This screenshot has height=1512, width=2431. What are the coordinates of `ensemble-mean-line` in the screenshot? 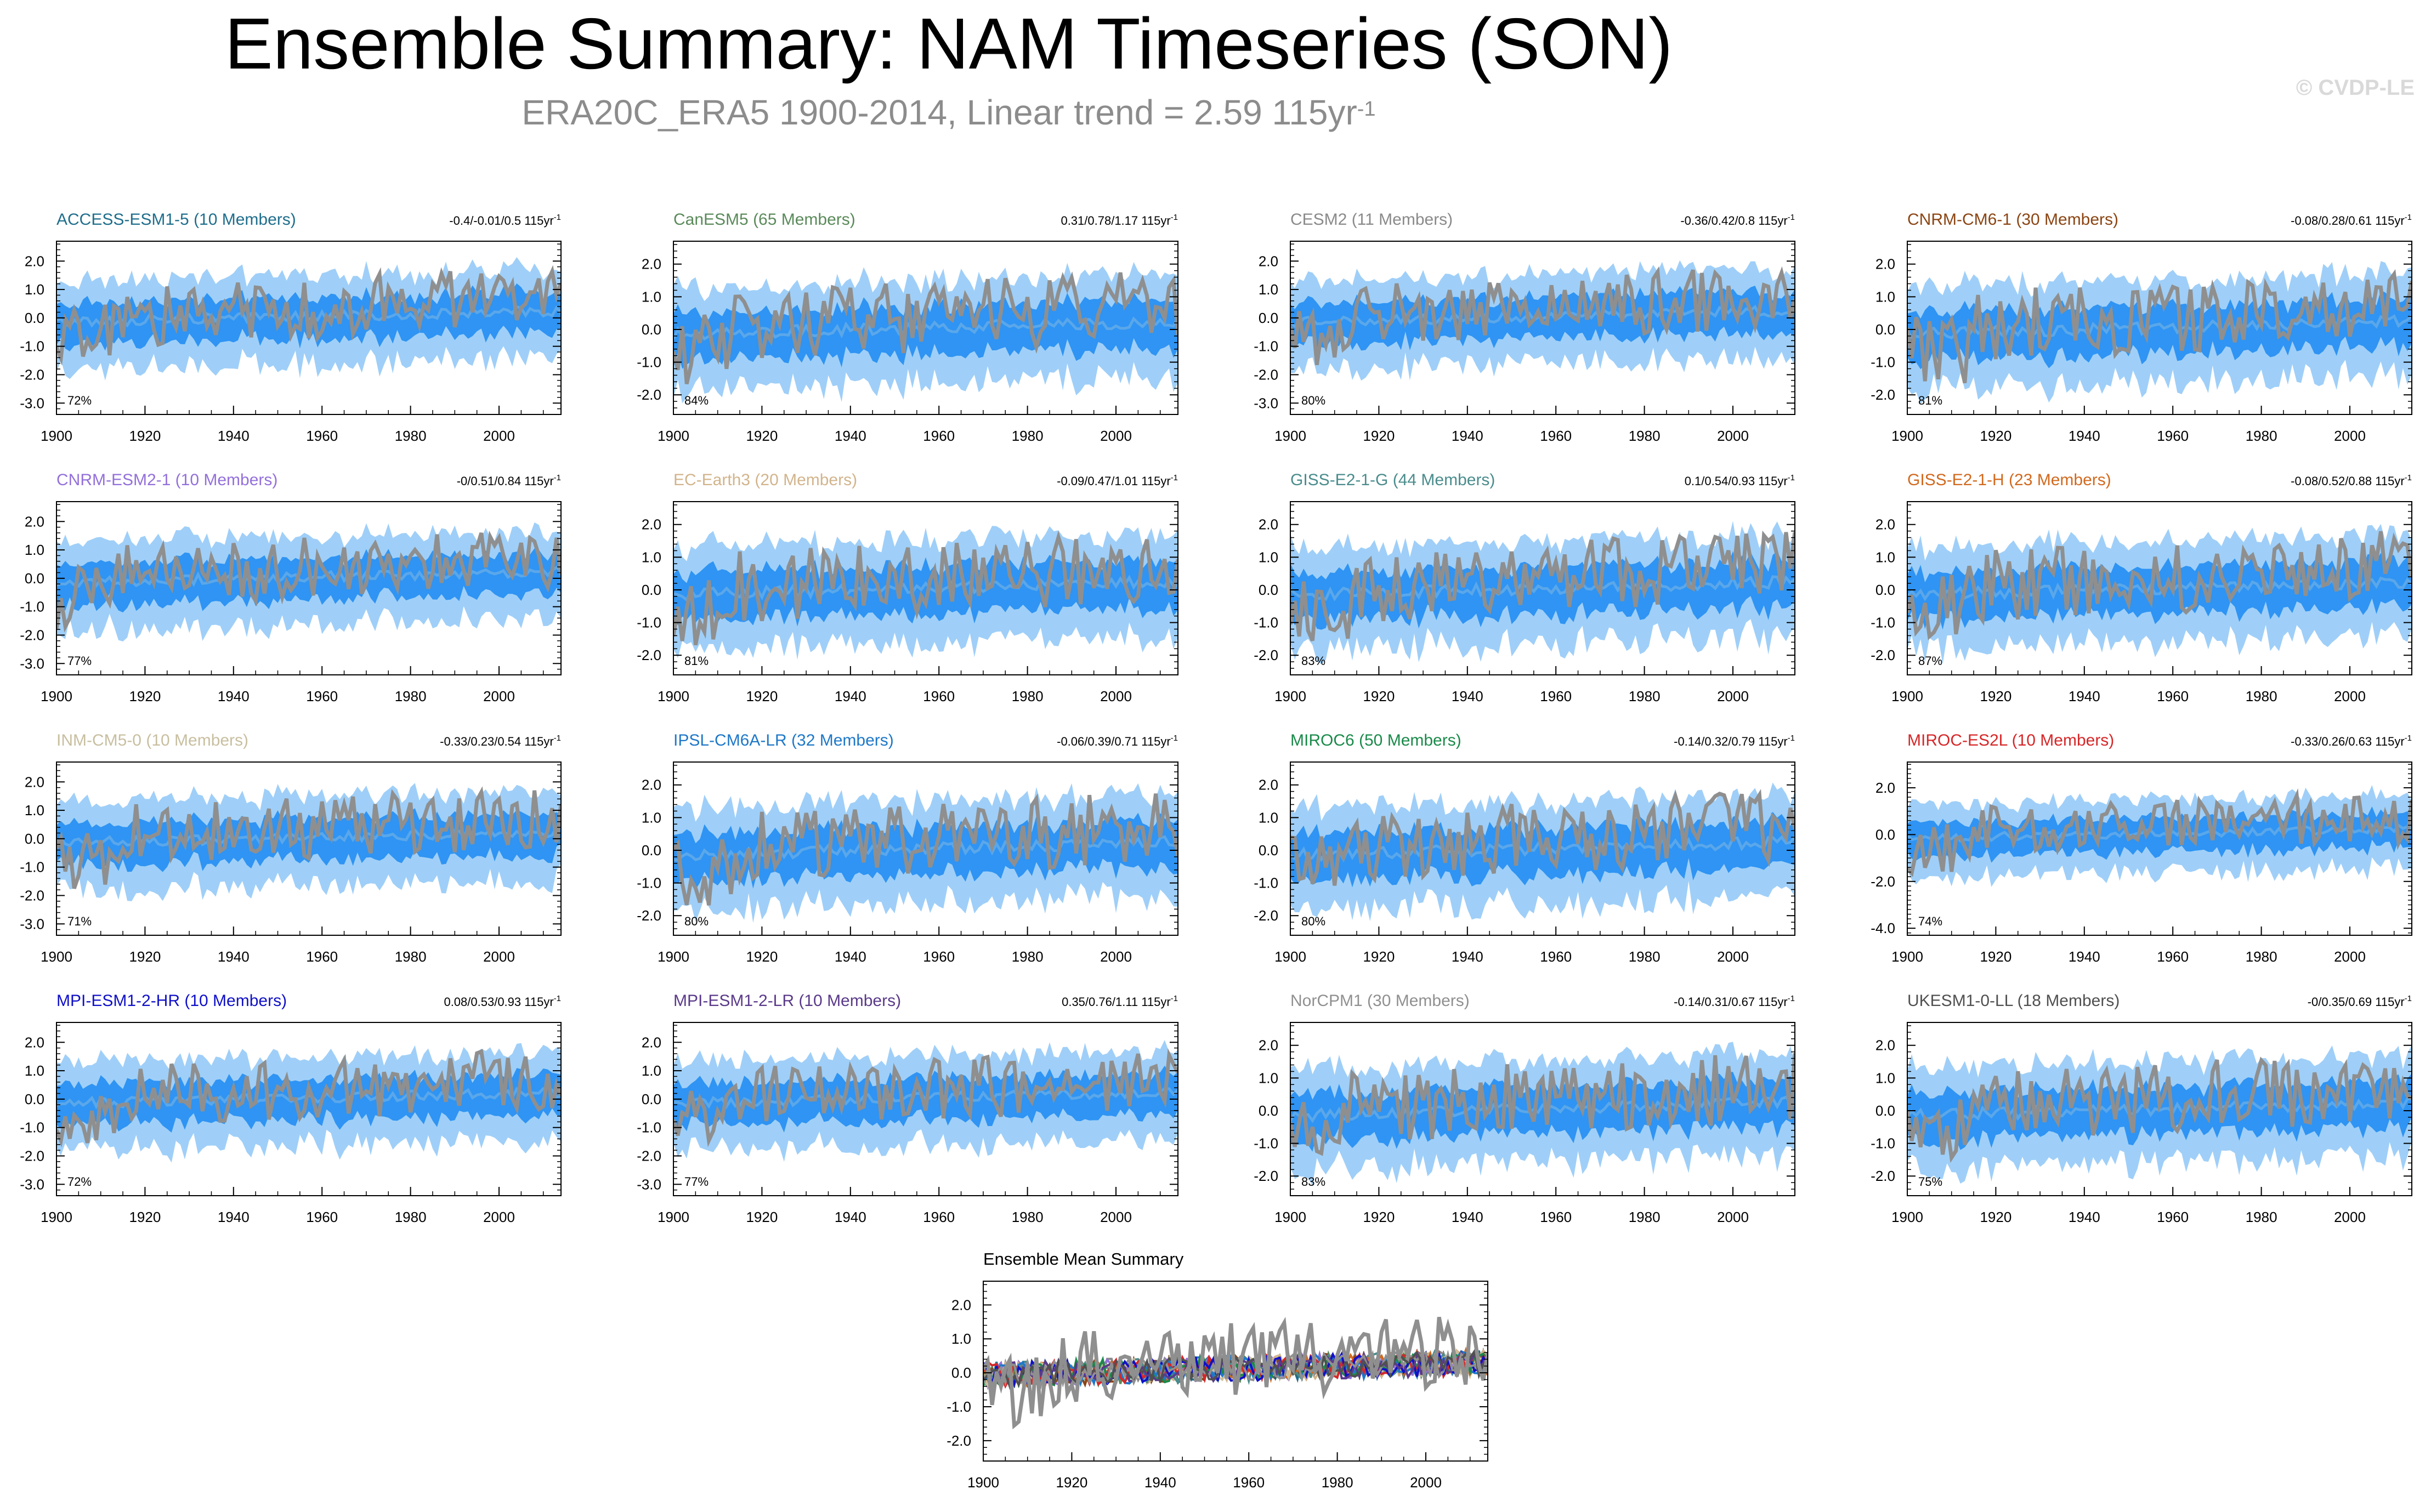 It's located at (2159, 832).